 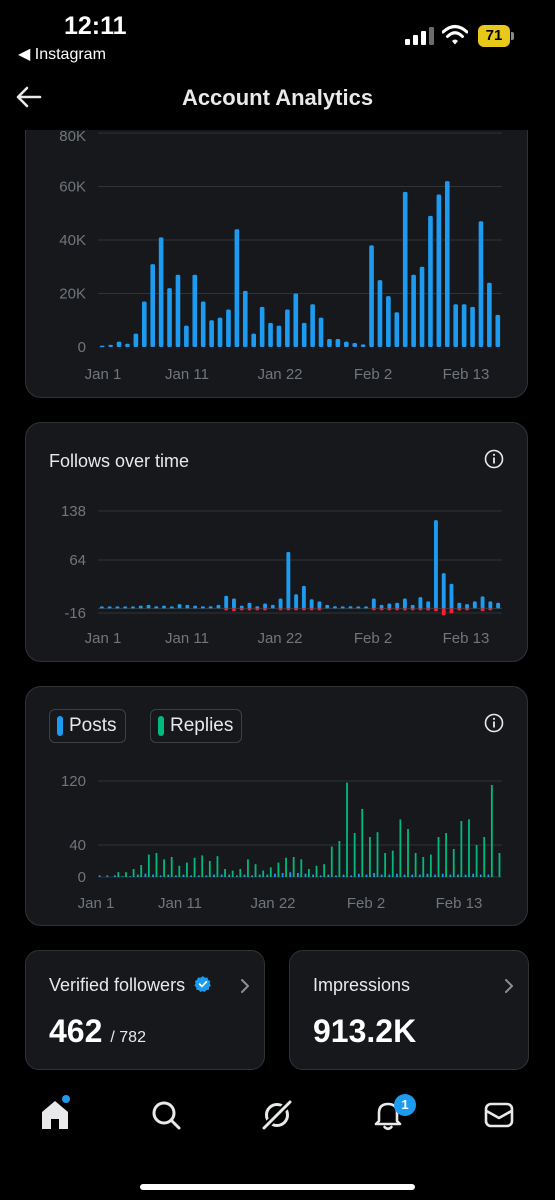 What do you see at coordinates (161, 726) in the screenshot?
I see `replies-swatch` at bounding box center [161, 726].